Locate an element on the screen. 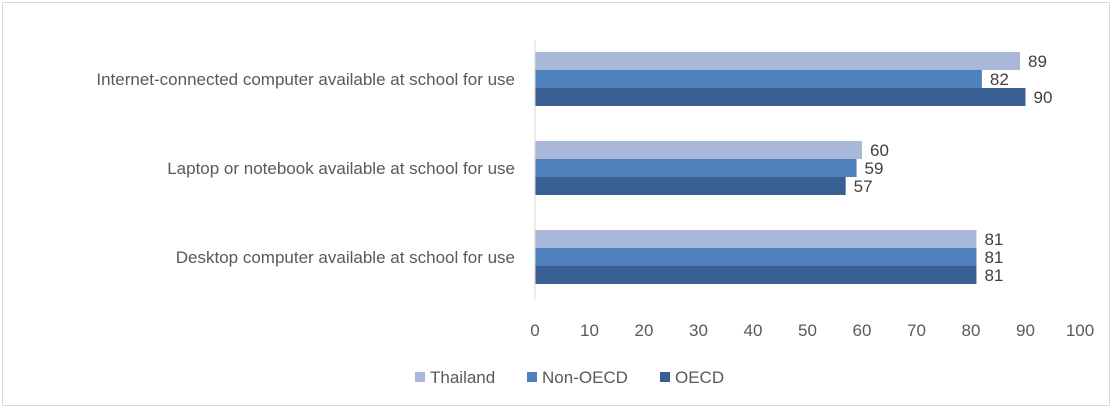  x-tick-label: 50 is located at coordinates (807, 330).